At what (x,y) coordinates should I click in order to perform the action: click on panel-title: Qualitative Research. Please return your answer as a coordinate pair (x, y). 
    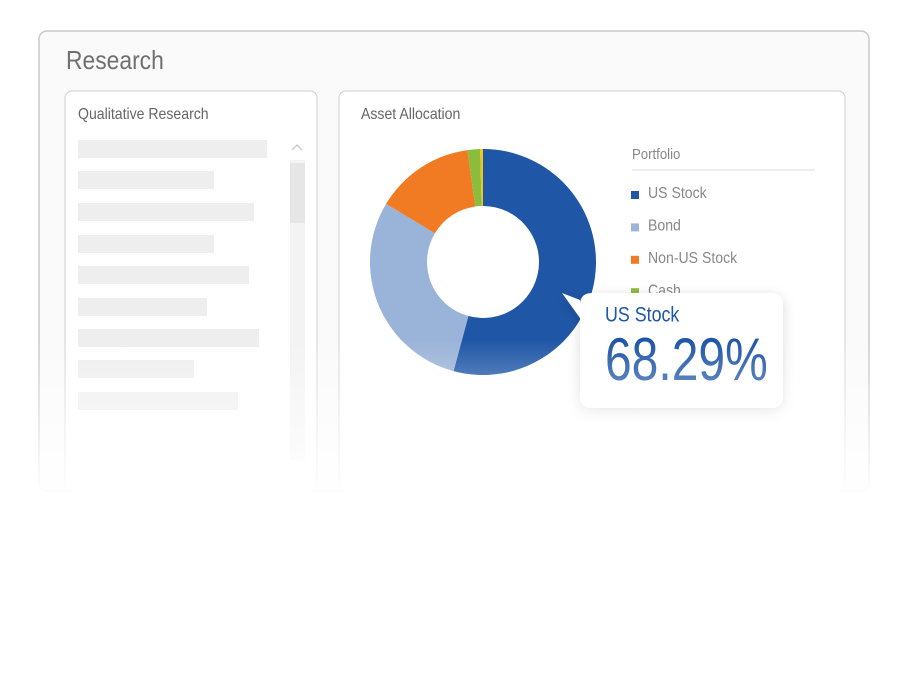
    Looking at the image, I should click on (143, 114).